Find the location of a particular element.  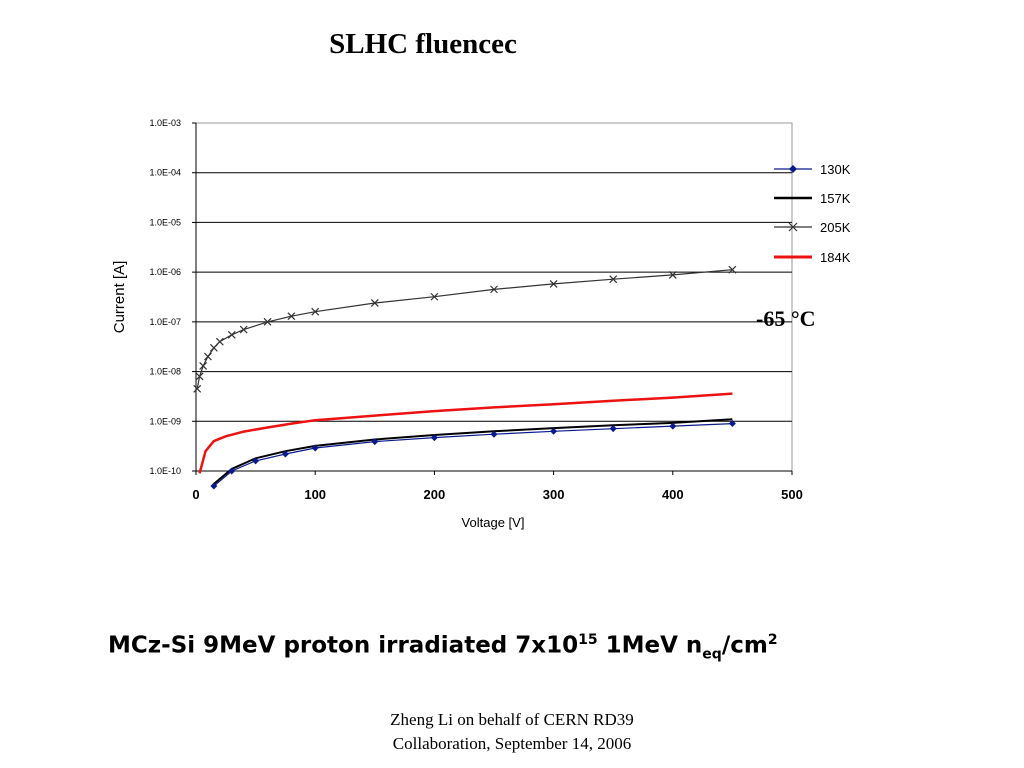

y-tick-label-0: 1.0E-03 is located at coordinates (165, 123).